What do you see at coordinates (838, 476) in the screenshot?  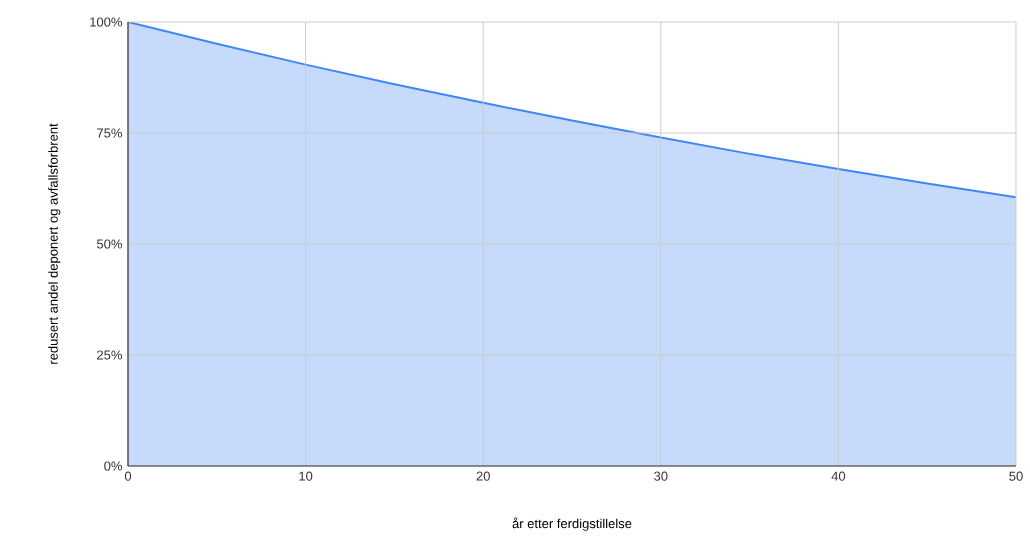 I see `x-tick-label: 40` at bounding box center [838, 476].